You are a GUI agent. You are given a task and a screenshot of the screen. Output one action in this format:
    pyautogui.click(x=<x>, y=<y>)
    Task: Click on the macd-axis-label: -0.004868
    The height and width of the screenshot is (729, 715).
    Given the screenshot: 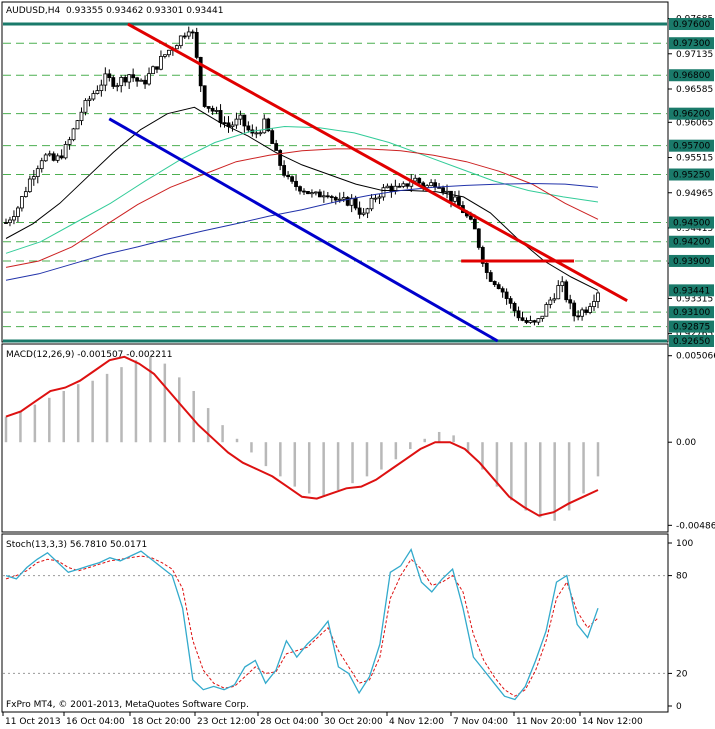 What is the action you would take?
    pyautogui.click(x=695, y=526)
    